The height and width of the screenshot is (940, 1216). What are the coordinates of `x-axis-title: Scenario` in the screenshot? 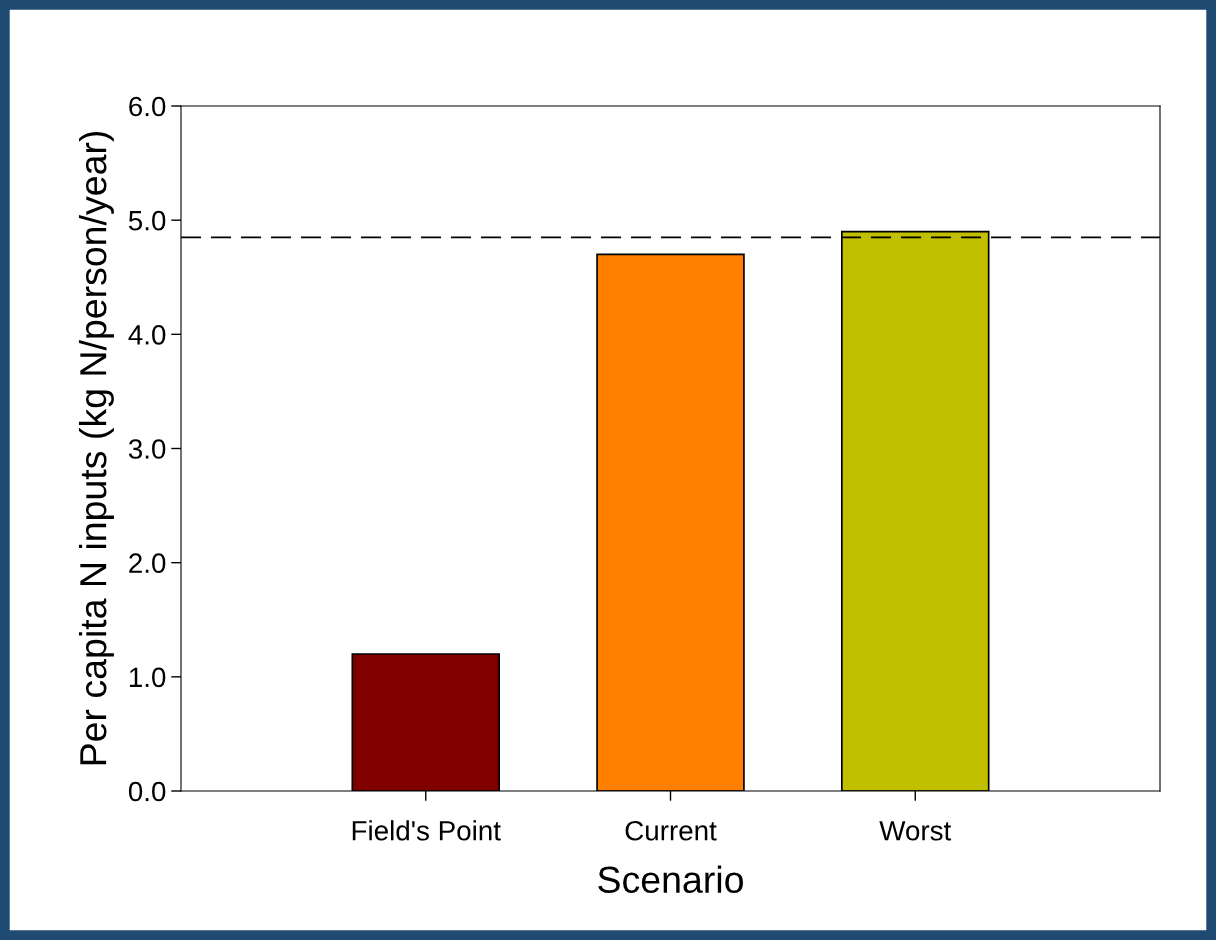 It's located at (670, 879).